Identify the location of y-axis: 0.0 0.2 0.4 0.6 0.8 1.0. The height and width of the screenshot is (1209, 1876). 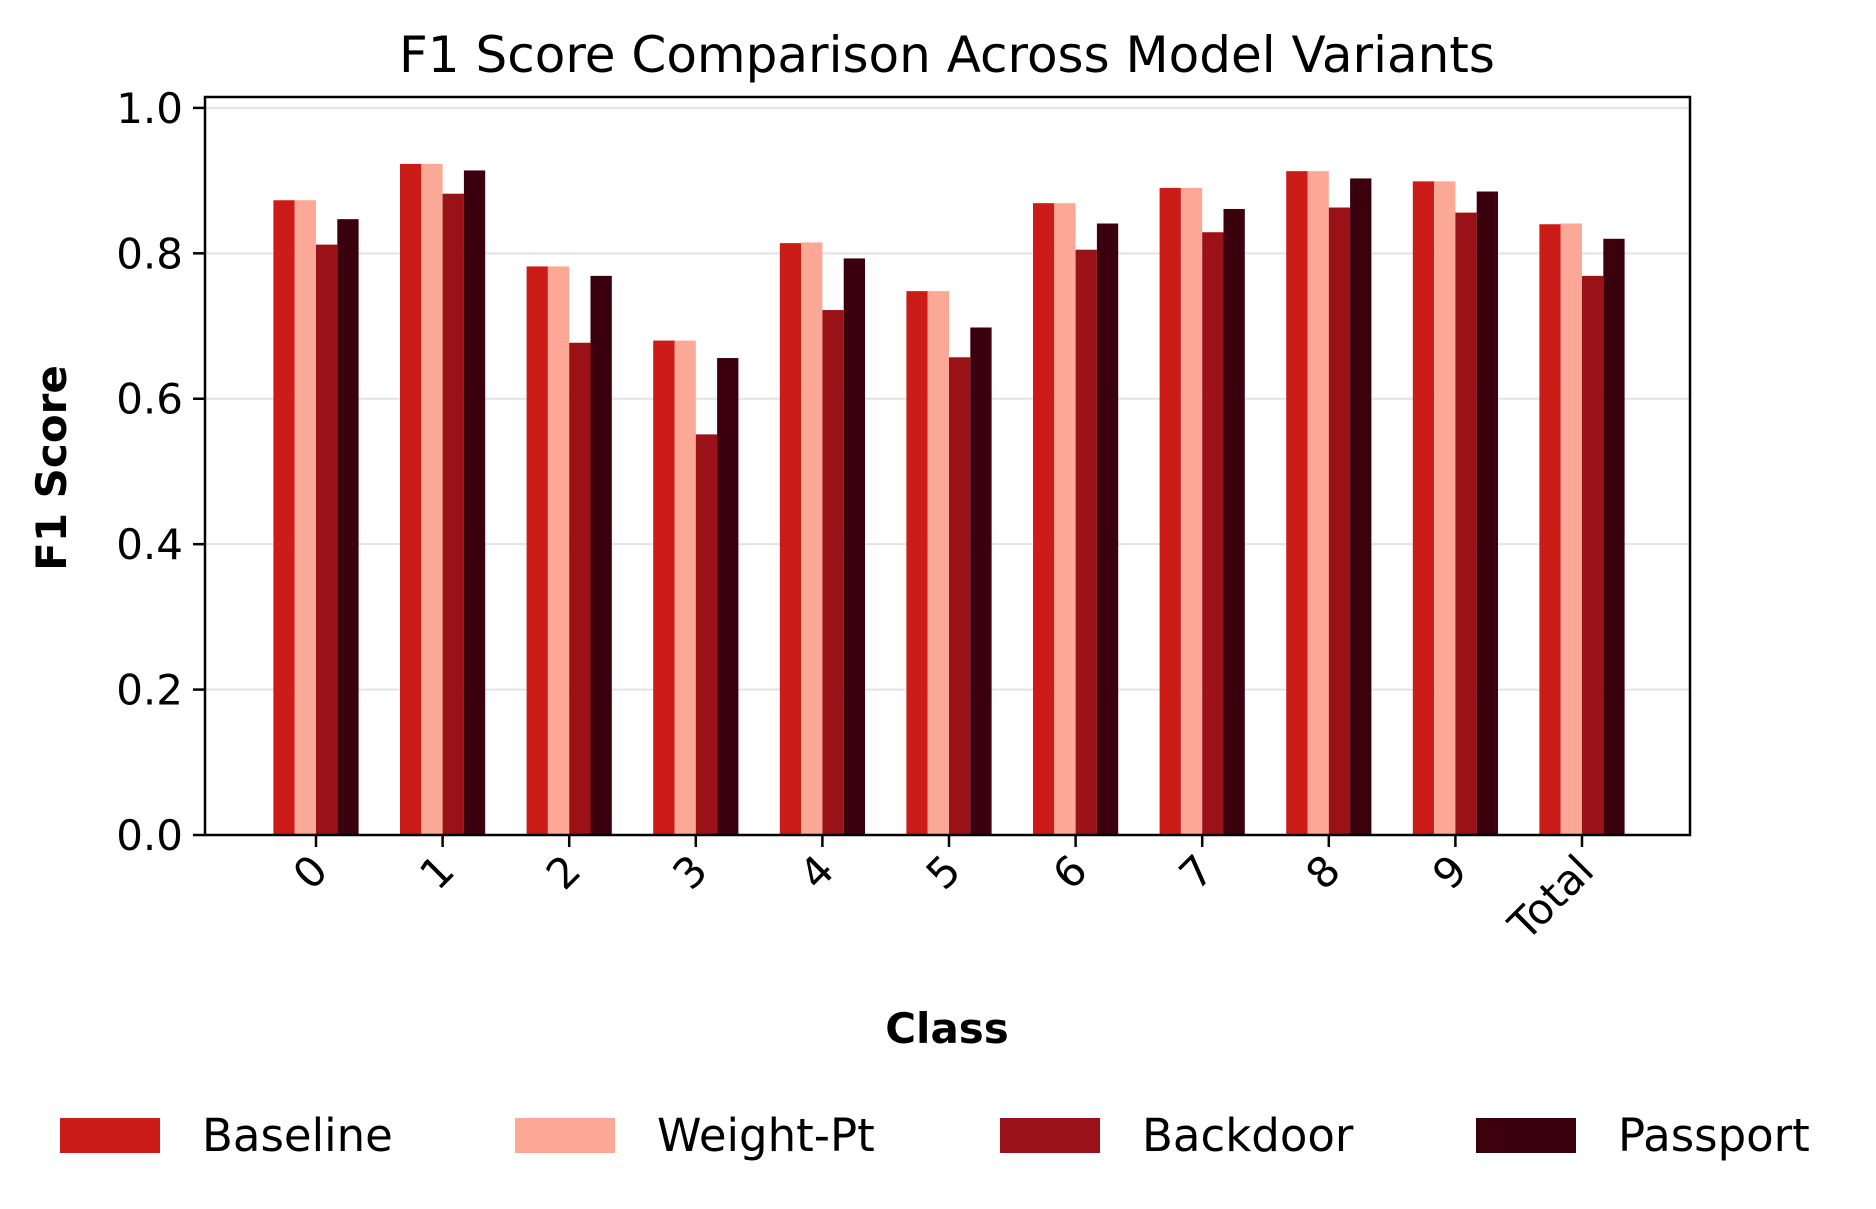
(160, 472).